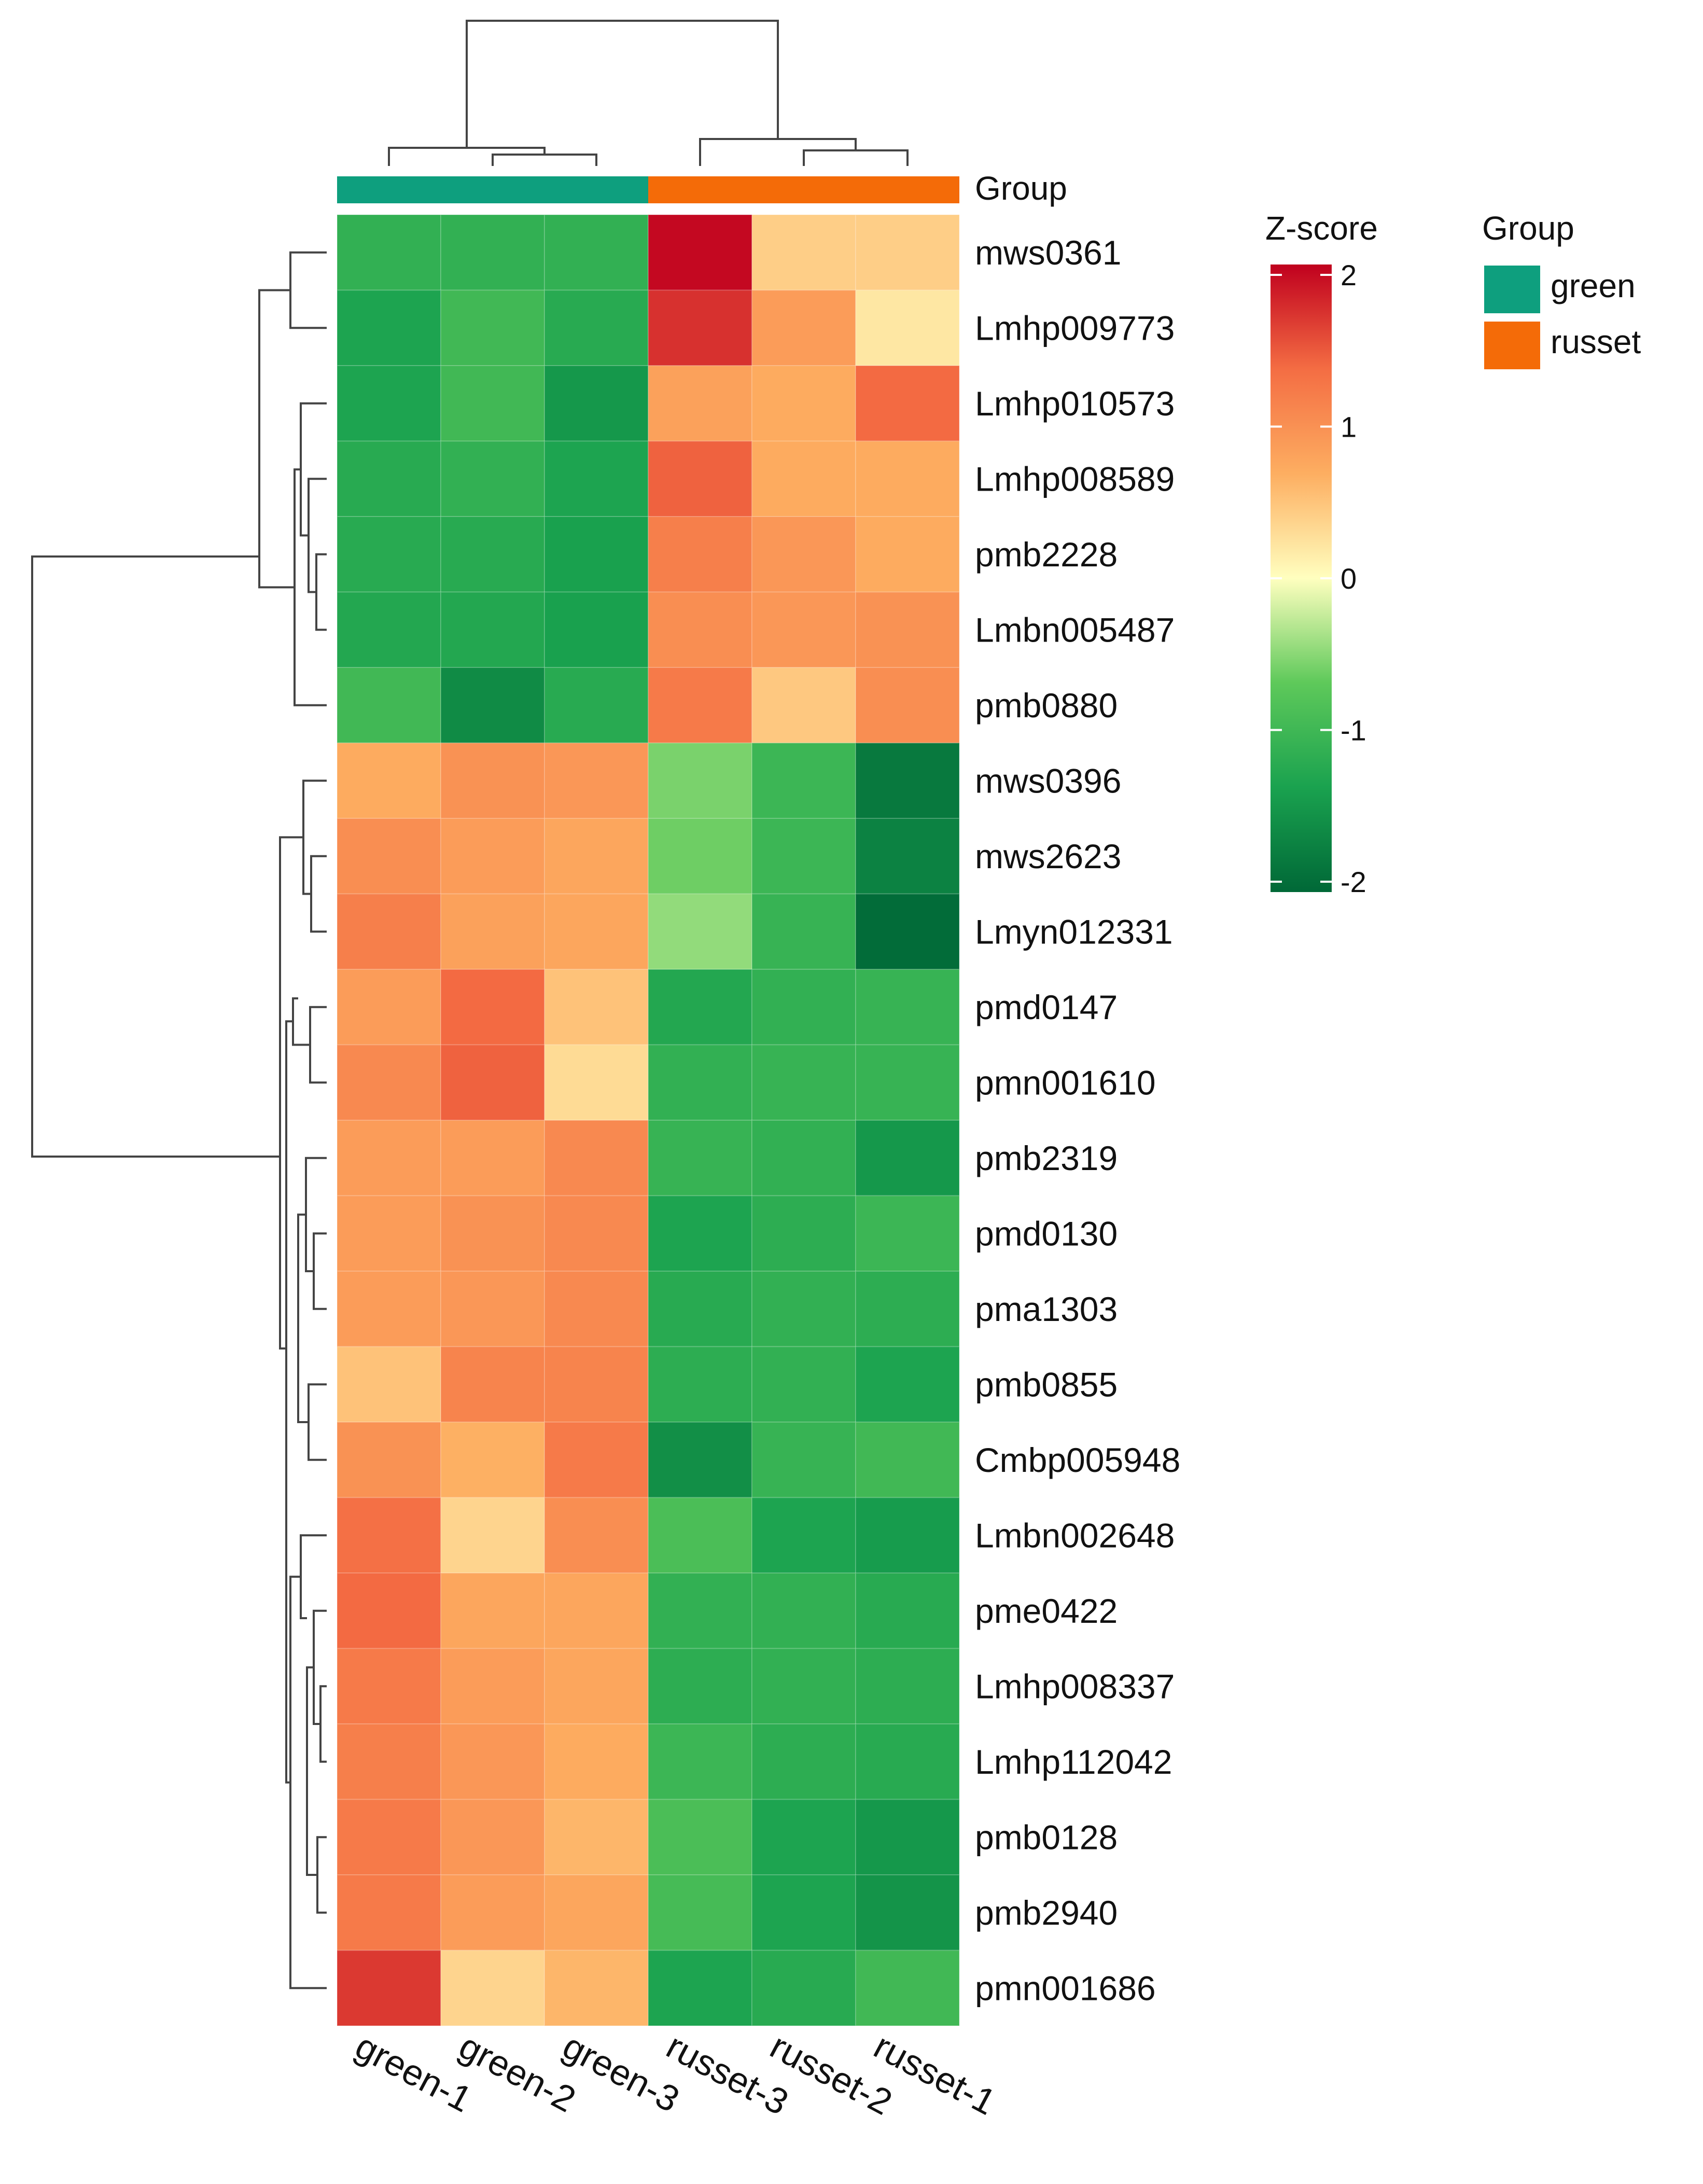  I want to click on row-label-pmb0128: pmb0128, so click(1046, 1837).